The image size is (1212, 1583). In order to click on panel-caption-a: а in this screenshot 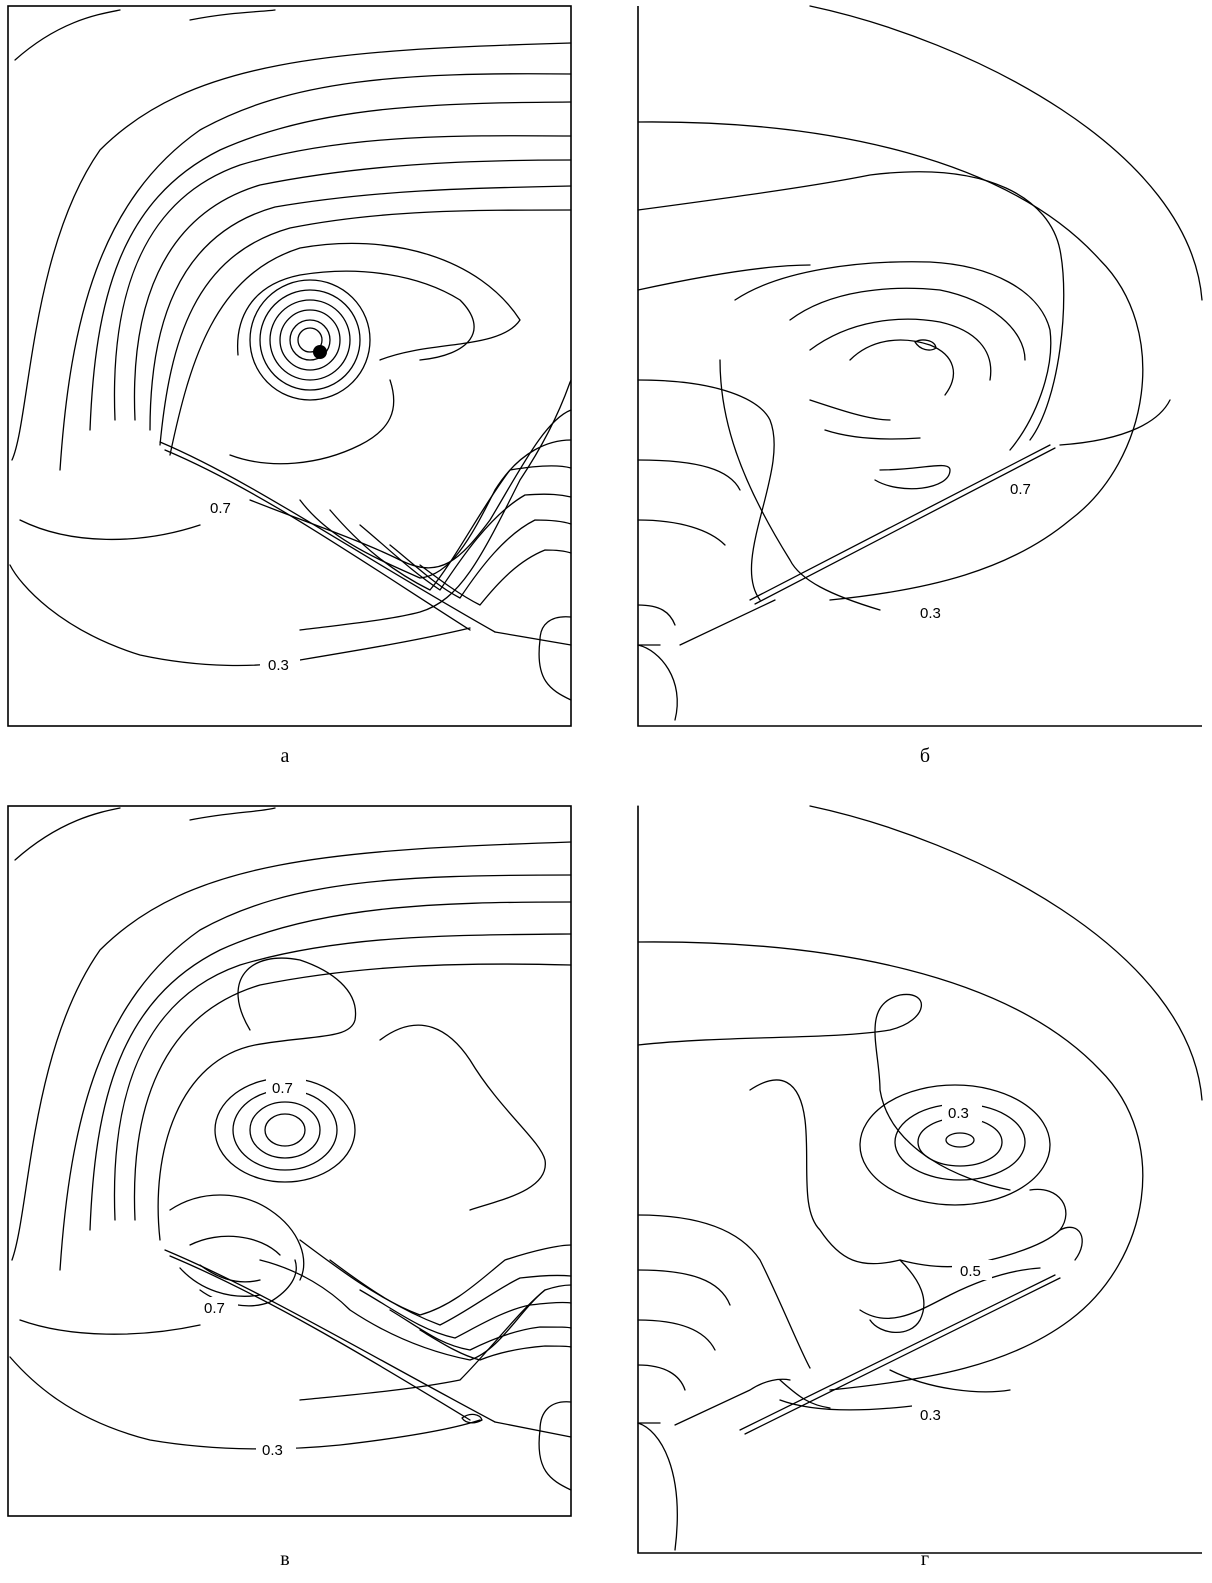, I will do `click(285, 756)`.